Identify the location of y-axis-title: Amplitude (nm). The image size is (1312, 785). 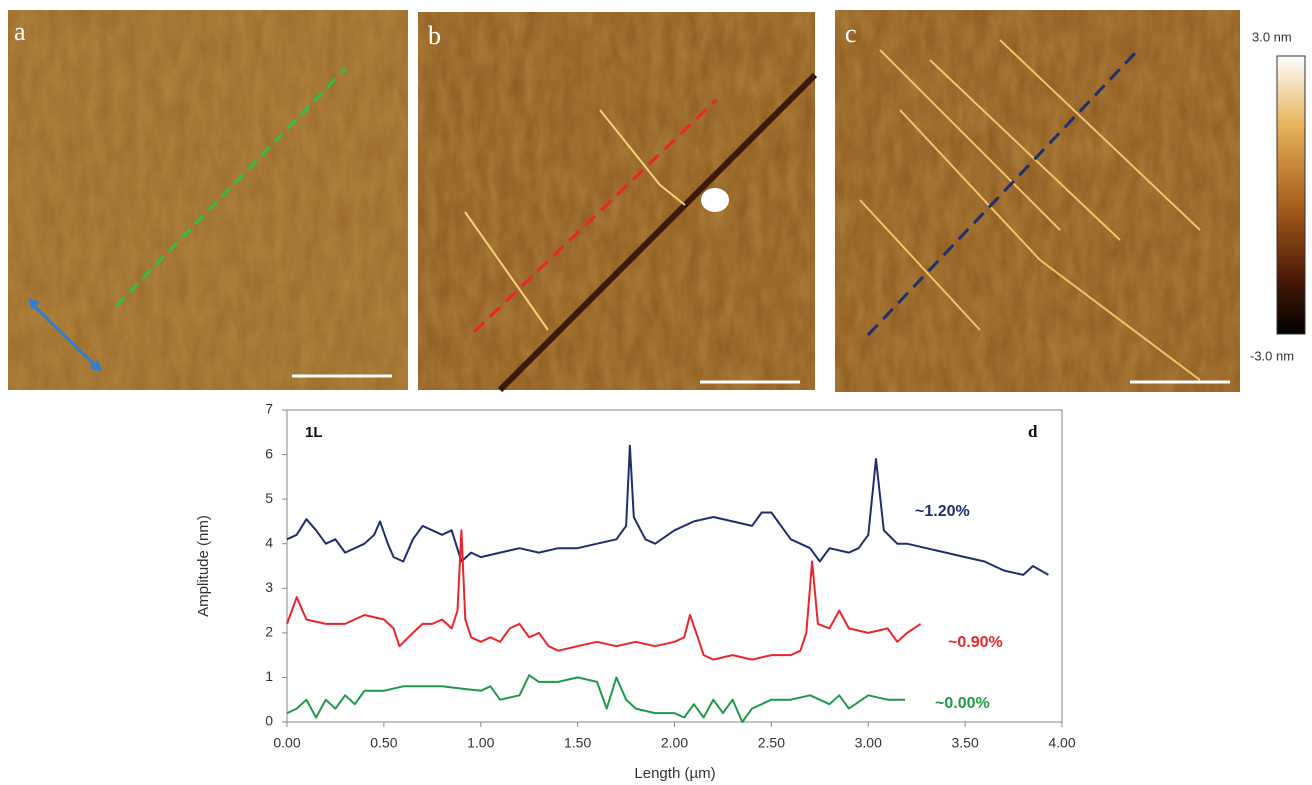
(203, 566).